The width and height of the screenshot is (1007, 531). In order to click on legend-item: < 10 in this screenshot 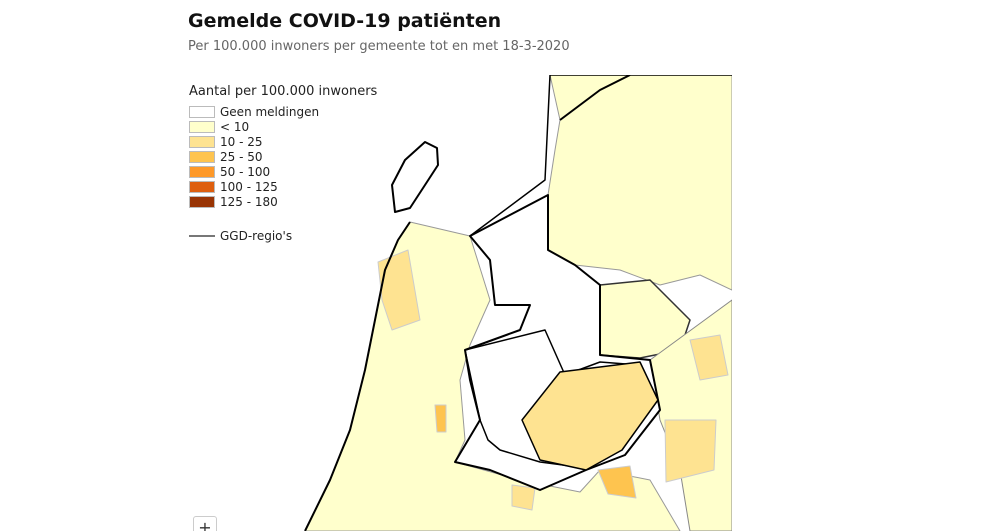, I will do `click(283, 126)`.